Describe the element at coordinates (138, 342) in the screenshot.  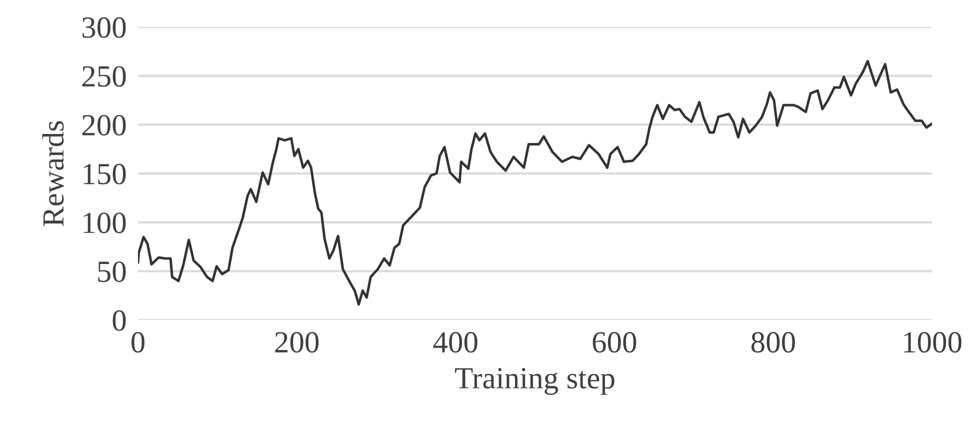
I see `x-tick-label: 0` at that location.